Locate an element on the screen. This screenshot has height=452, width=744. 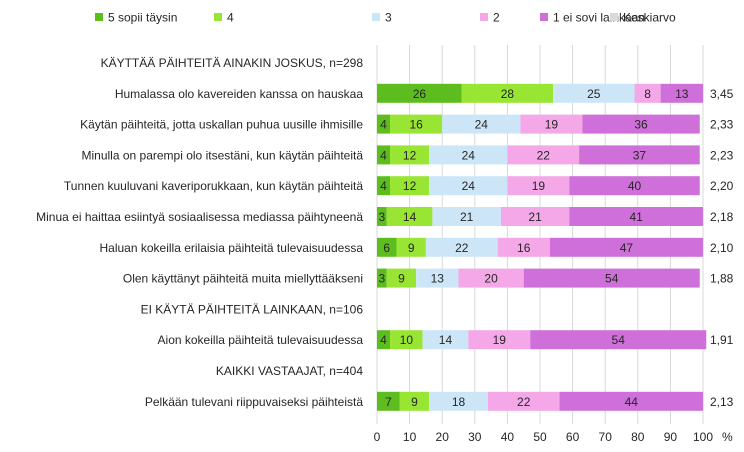
data-label-r9-s3: 19 is located at coordinates (500, 340).